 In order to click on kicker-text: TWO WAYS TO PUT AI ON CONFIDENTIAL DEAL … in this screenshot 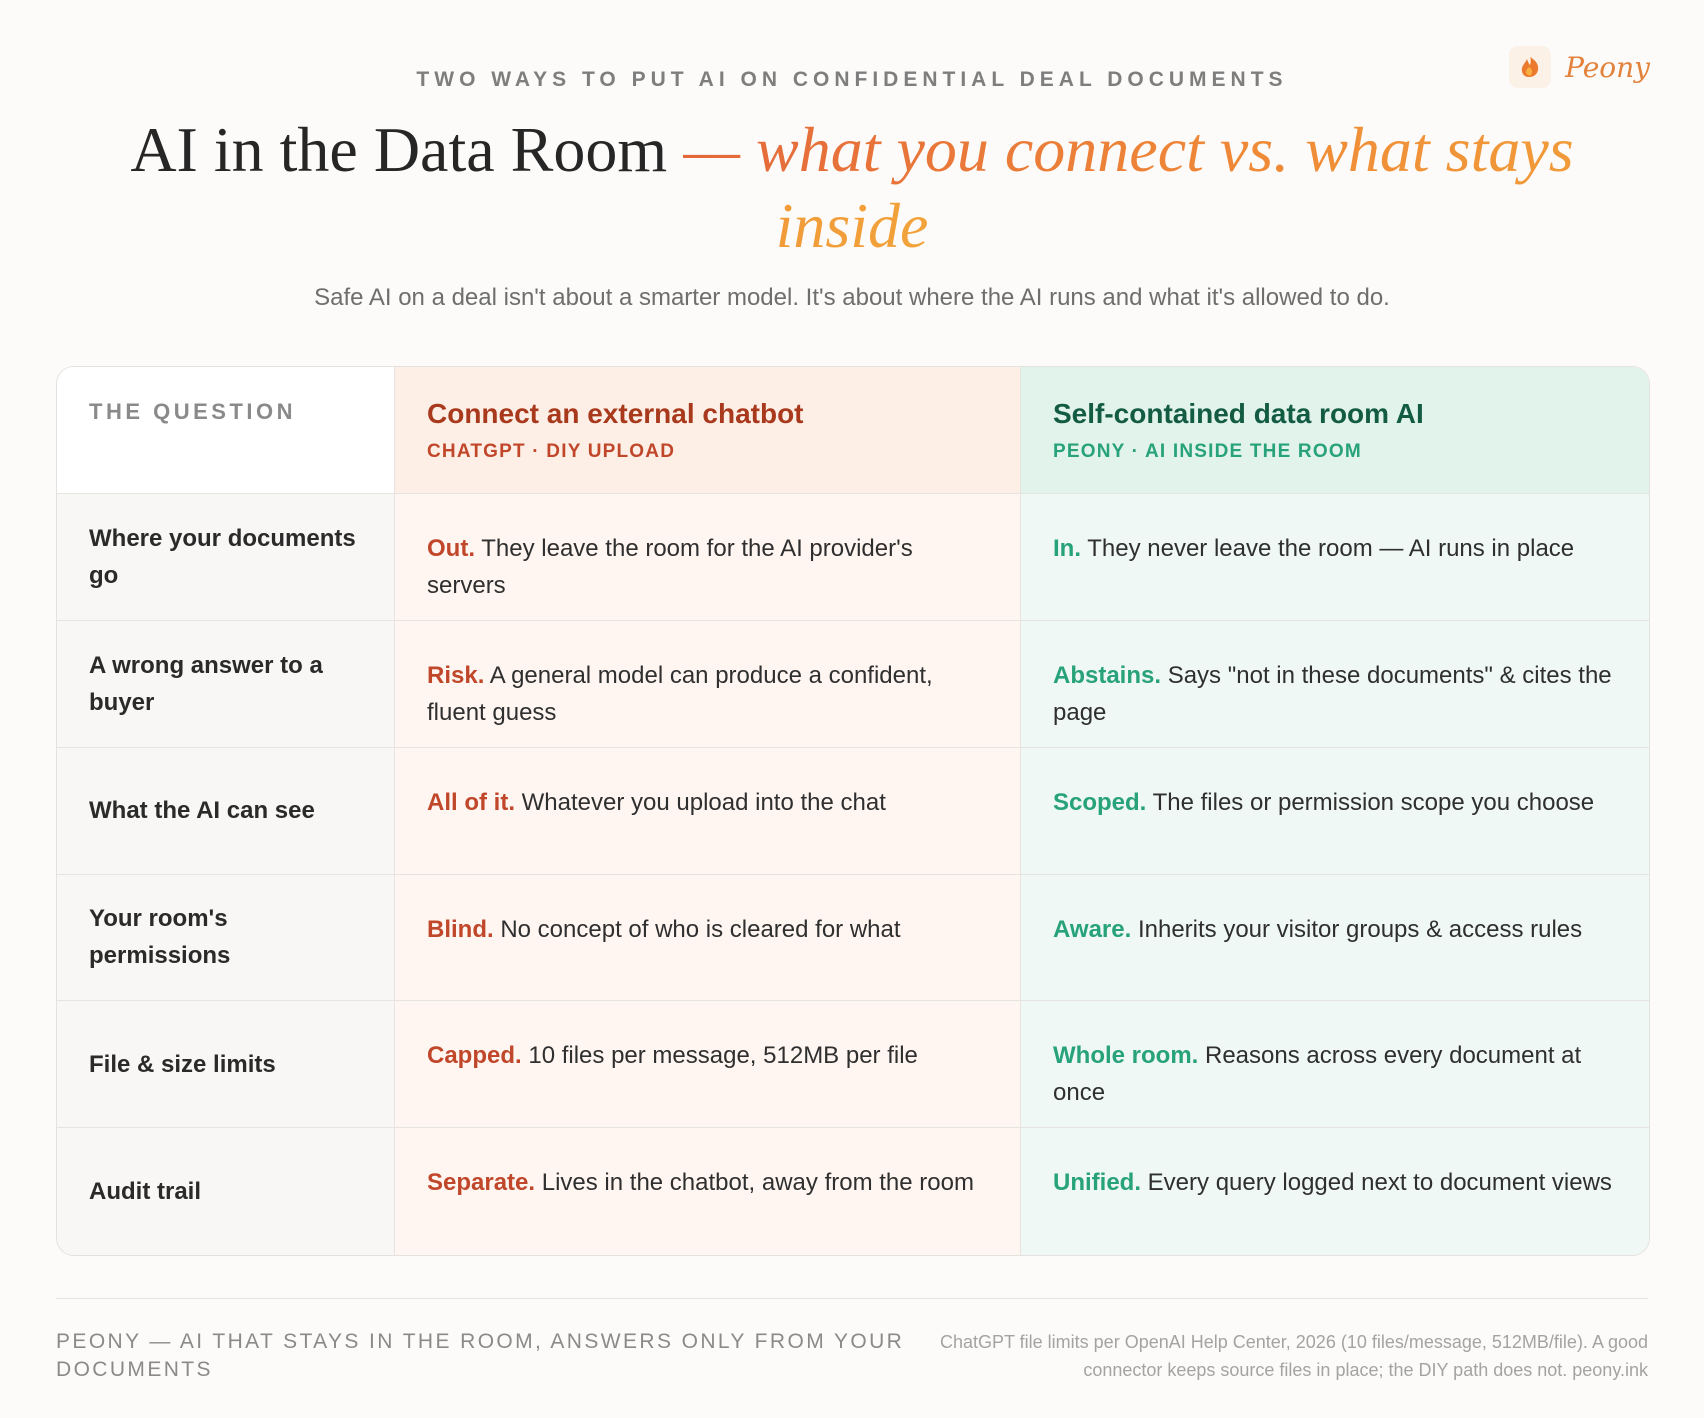, I will do `click(852, 79)`.